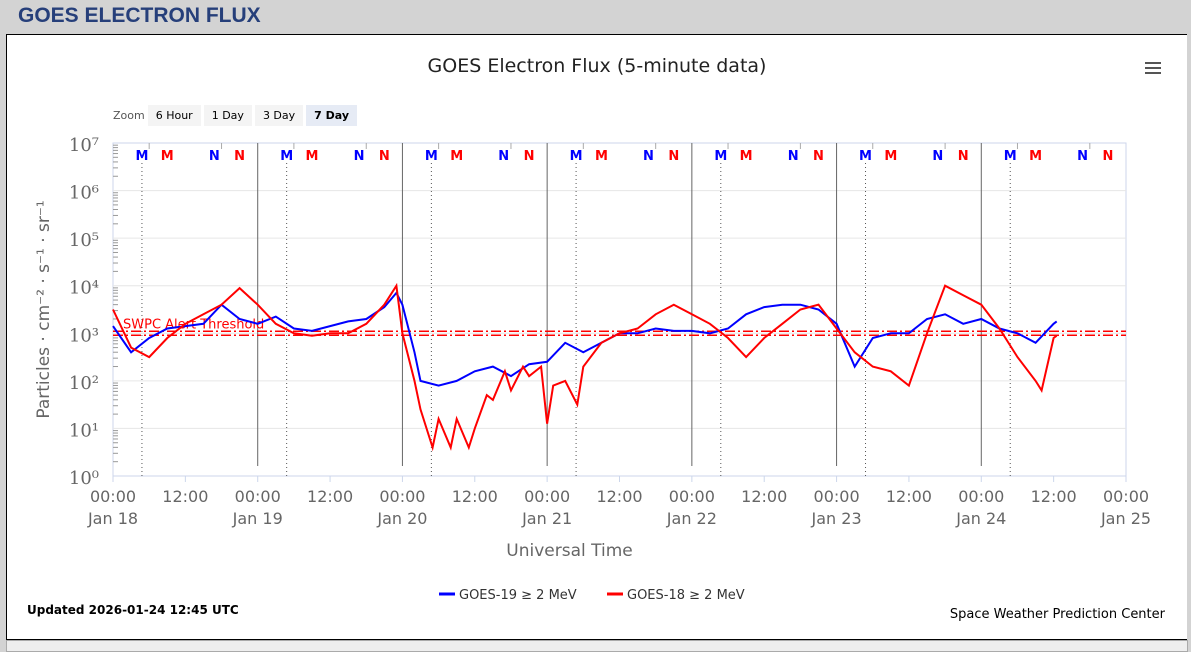 The height and width of the screenshot is (652, 1191). I want to click on x-tick-date: Jan 24, so click(980, 518).